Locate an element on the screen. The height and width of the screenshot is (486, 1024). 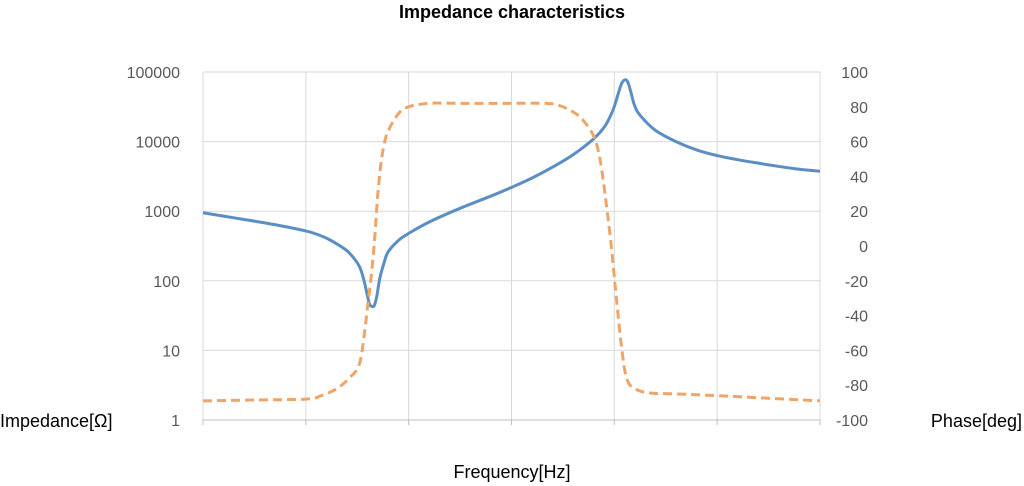
y-left-axis-label: Impedance[Ω] is located at coordinates (56, 421).